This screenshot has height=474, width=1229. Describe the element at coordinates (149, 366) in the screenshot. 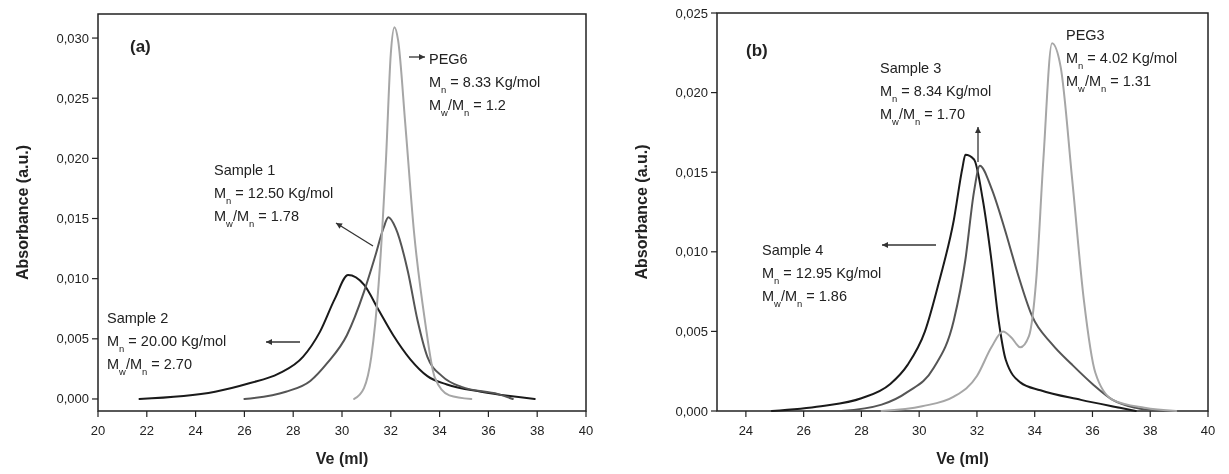

I see `annotation: M$_{w}$/M$_{n}$ = 2.70` at that location.